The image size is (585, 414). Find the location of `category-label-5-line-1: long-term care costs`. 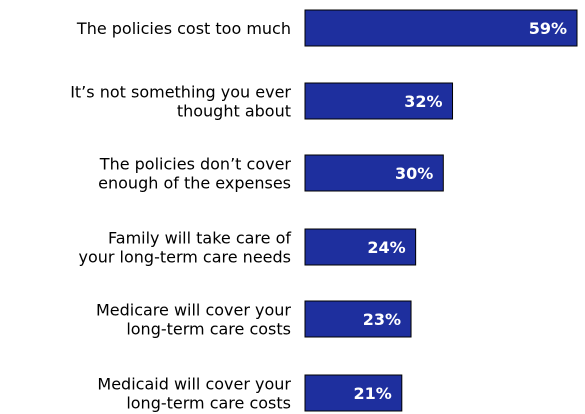

category-label-5-line-1: long-term care costs is located at coordinates (208, 403).